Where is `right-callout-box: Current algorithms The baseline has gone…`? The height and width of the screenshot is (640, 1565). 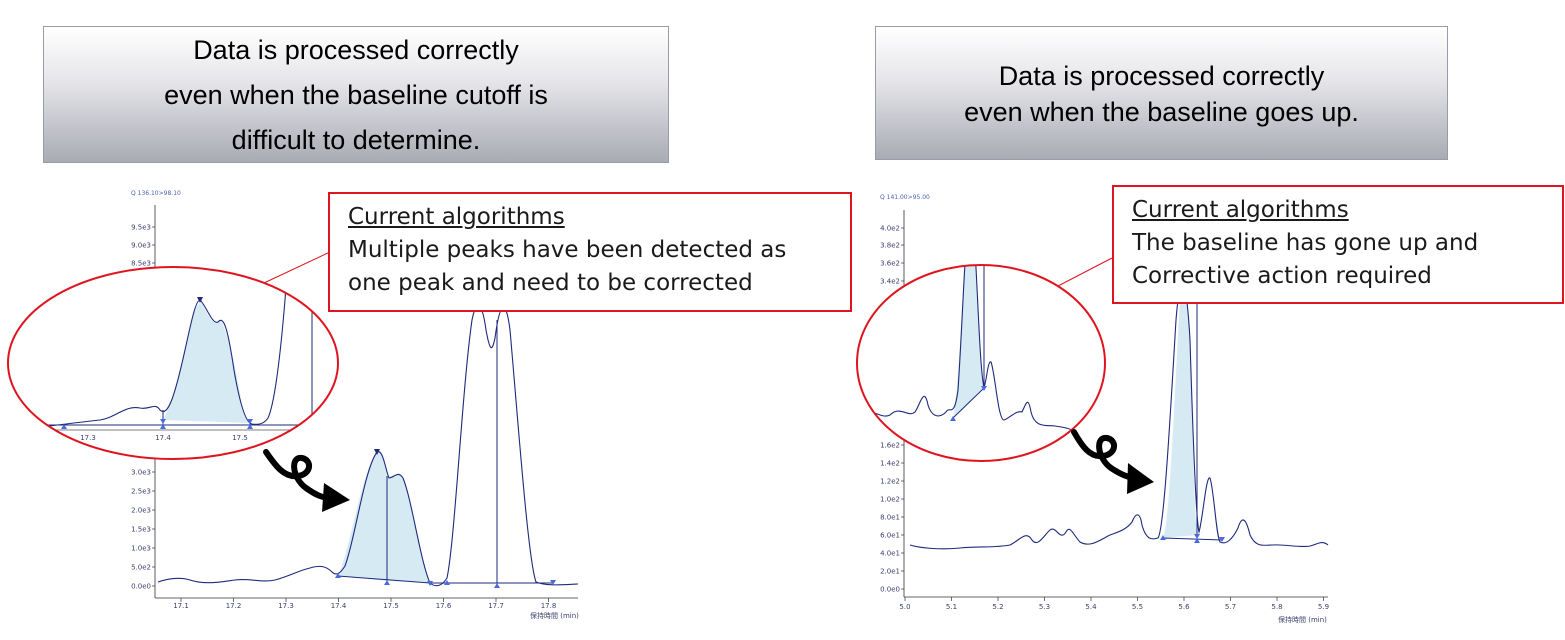
right-callout-box: Current algorithms The baseline has gone… is located at coordinates (1338, 244).